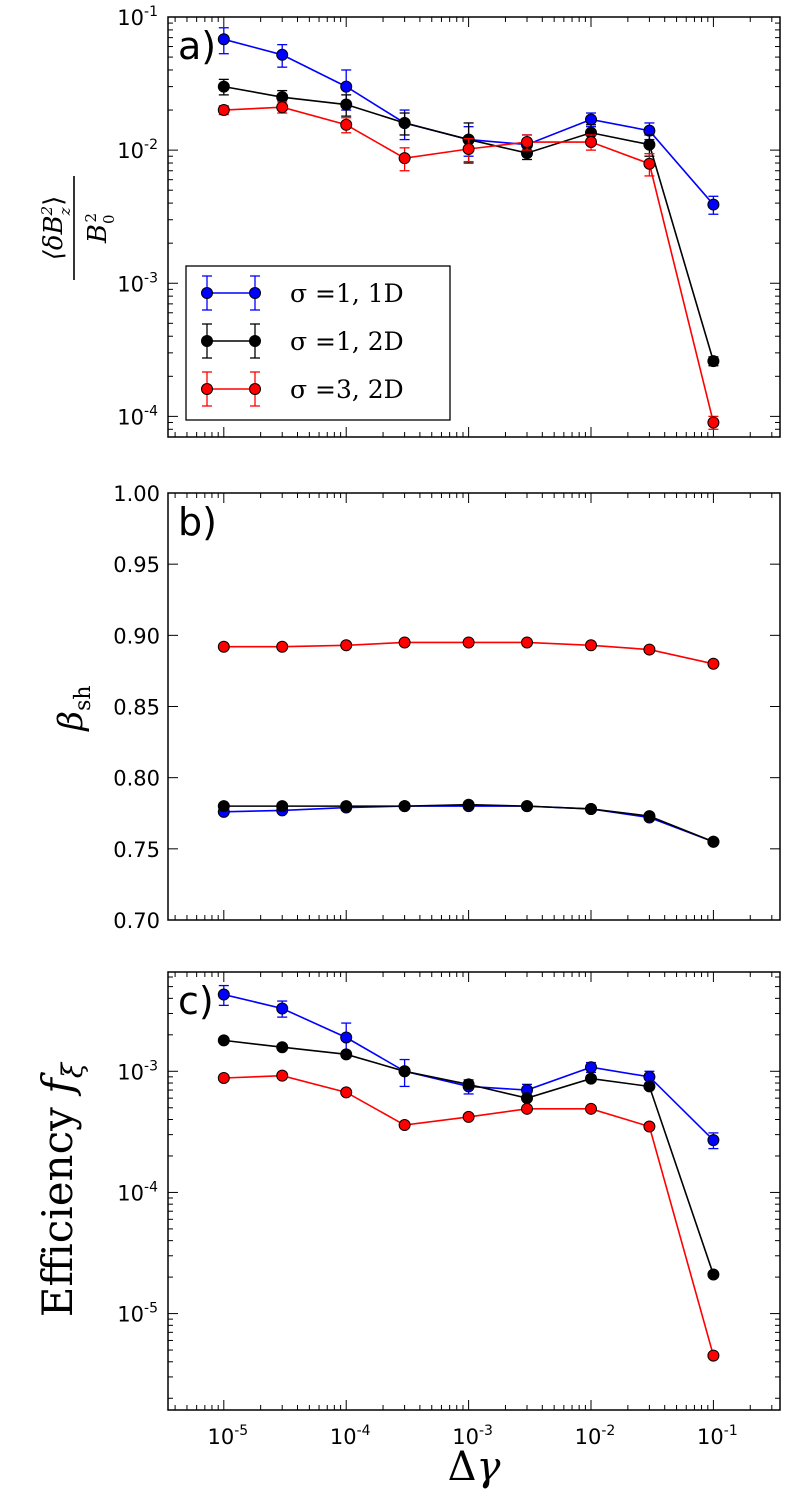  I want to click on legend-box, so click(318, 343).